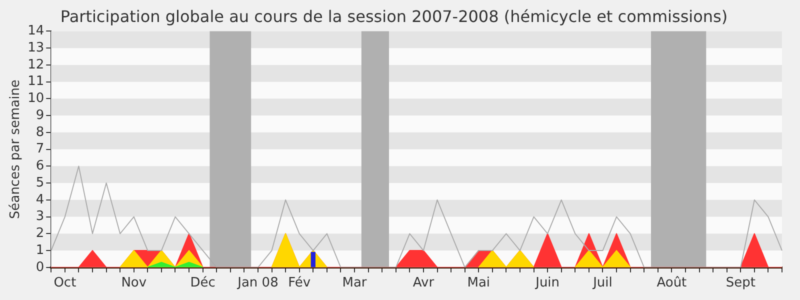 This screenshot has width=800, height=300. What do you see at coordinates (547, 283) in the screenshot?
I see `x-tick-label: Juin` at bounding box center [547, 283].